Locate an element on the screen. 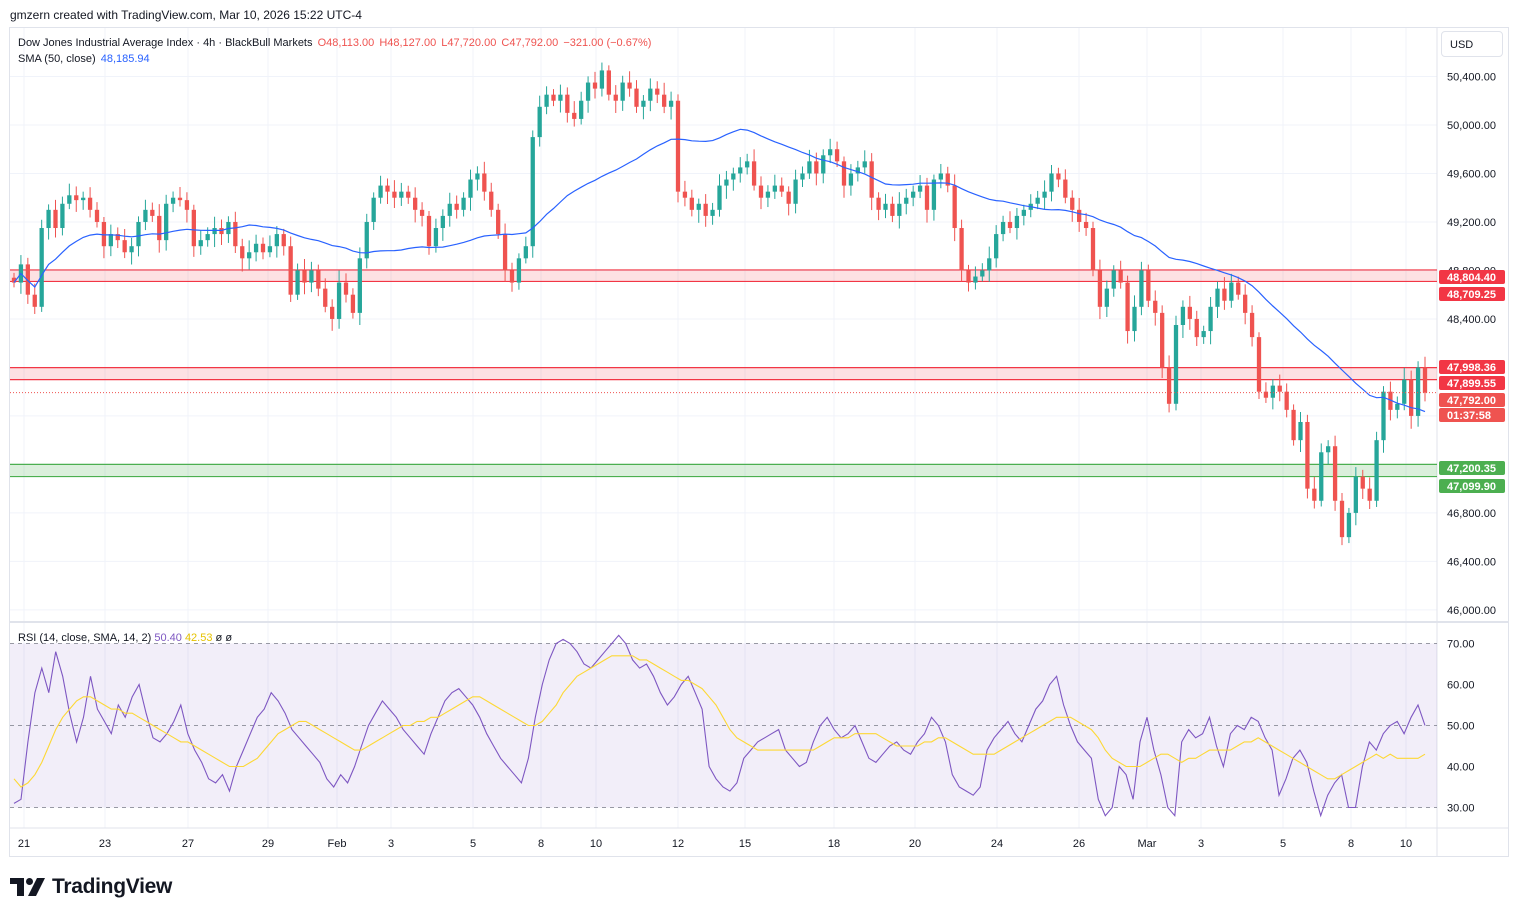 Image resolution: width=1519 pixels, height=917 pixels. sma-label: SMA (50, close) is located at coordinates (57, 59).